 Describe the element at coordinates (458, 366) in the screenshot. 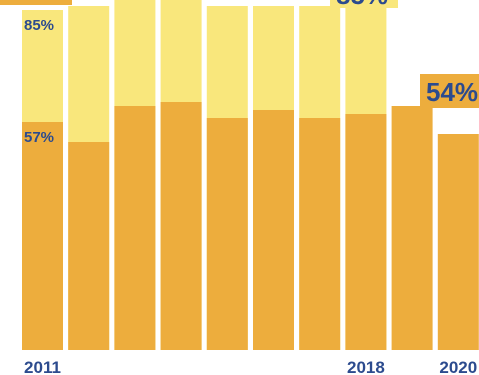

I see `x-tick-label-2020: 2020` at that location.